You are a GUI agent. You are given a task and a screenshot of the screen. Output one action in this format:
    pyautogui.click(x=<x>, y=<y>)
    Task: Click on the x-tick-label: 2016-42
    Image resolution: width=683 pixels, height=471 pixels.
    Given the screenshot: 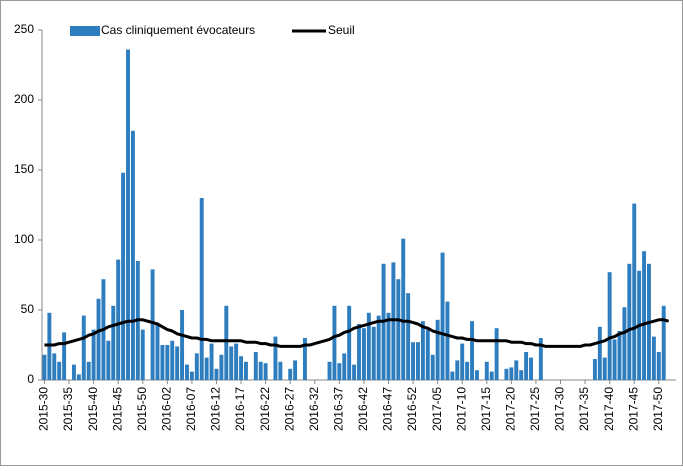 What is the action you would take?
    pyautogui.click(x=363, y=409)
    